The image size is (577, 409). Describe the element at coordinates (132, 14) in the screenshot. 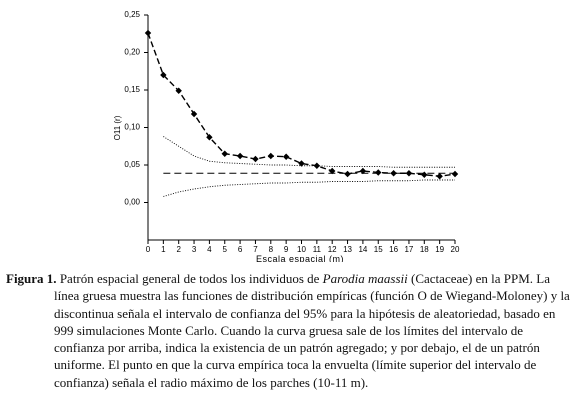

I see `y-tick-label: 0,25` at that location.